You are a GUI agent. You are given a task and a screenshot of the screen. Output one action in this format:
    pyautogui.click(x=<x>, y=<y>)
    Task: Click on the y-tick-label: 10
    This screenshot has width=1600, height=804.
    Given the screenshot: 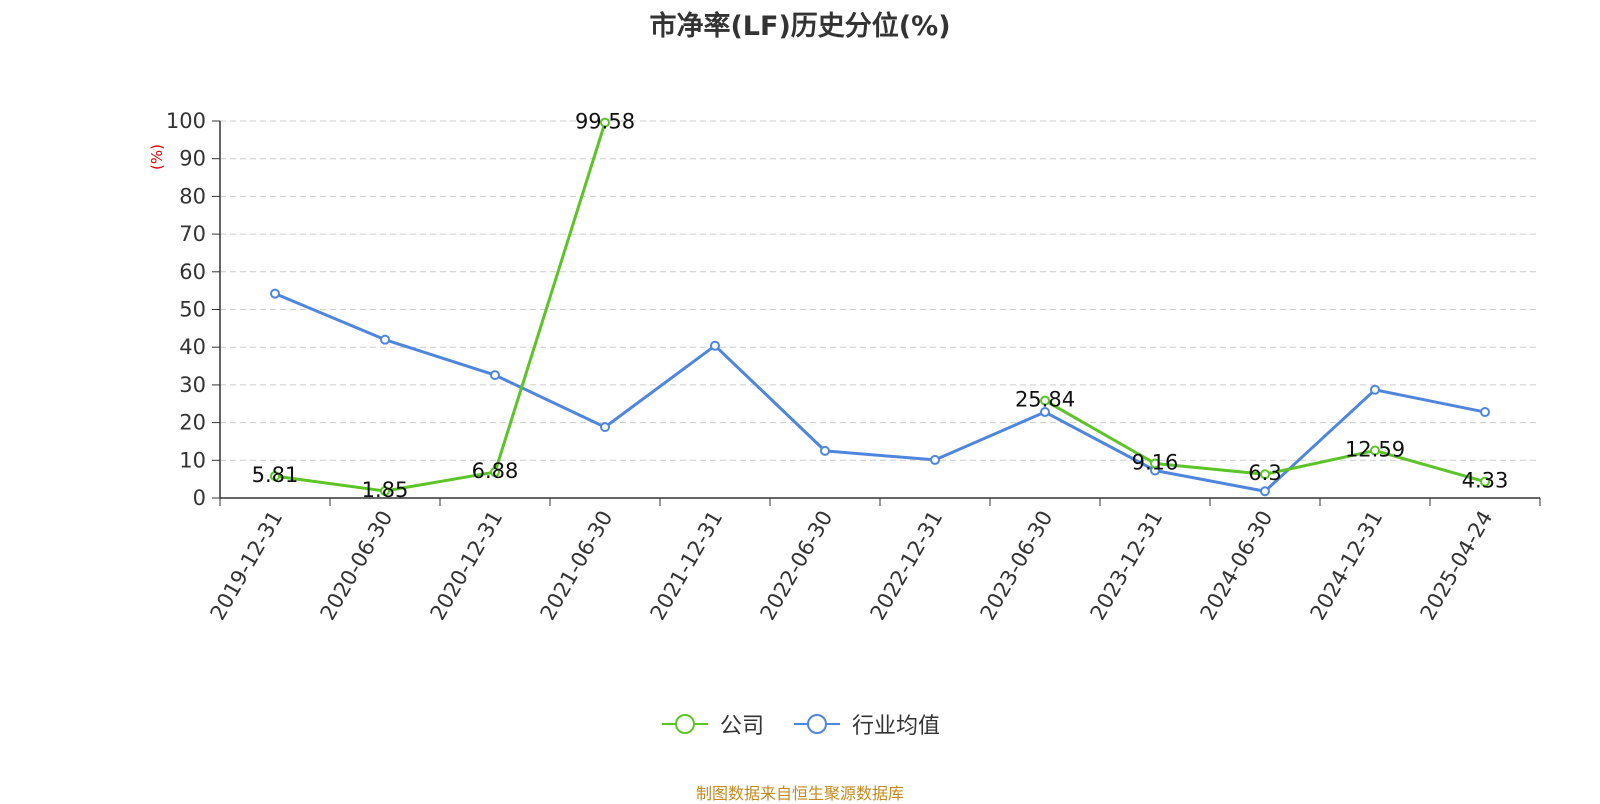 What is the action you would take?
    pyautogui.click(x=192, y=460)
    